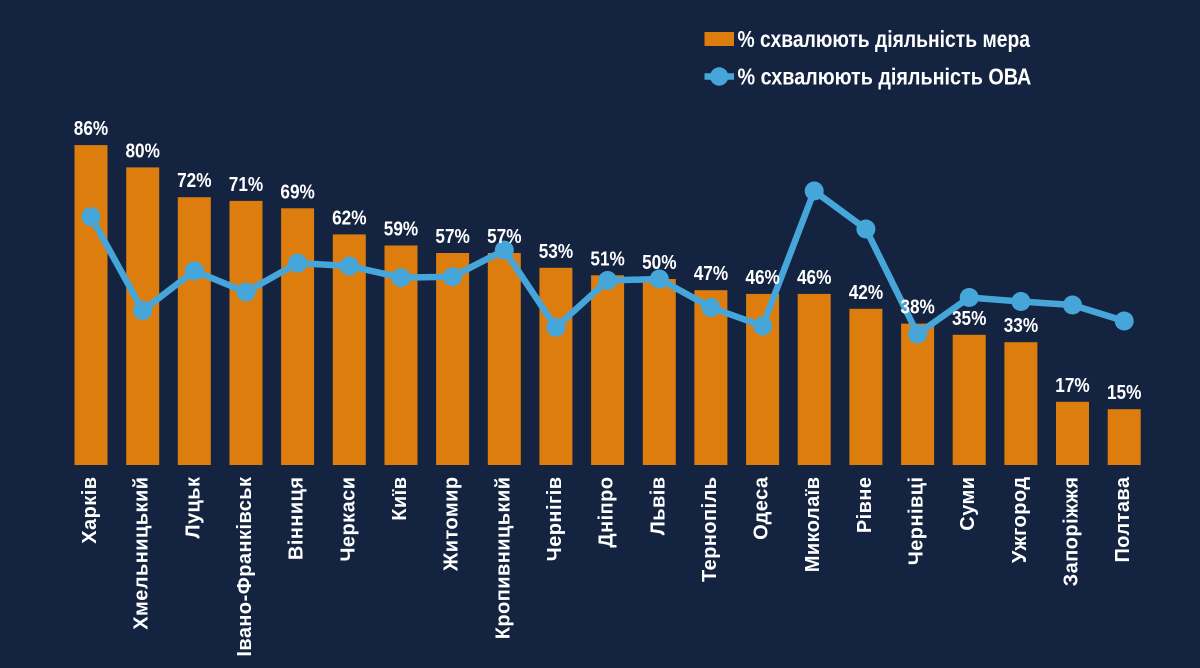 This screenshot has height=668, width=1200. What do you see at coordinates (555, 519) in the screenshot?
I see `svg-text: Чернігів` at bounding box center [555, 519].